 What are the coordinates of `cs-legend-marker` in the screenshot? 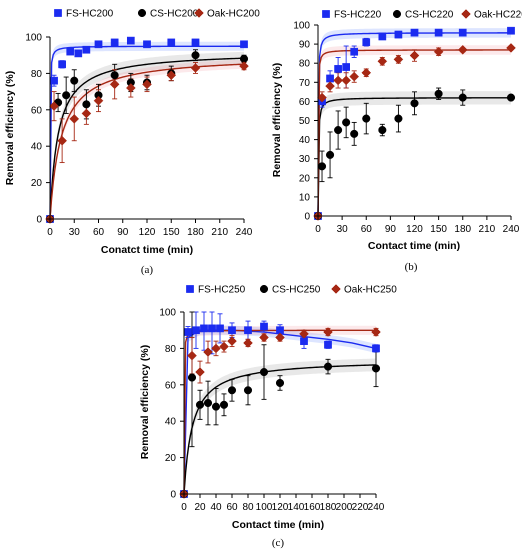 It's located at (142, 13).